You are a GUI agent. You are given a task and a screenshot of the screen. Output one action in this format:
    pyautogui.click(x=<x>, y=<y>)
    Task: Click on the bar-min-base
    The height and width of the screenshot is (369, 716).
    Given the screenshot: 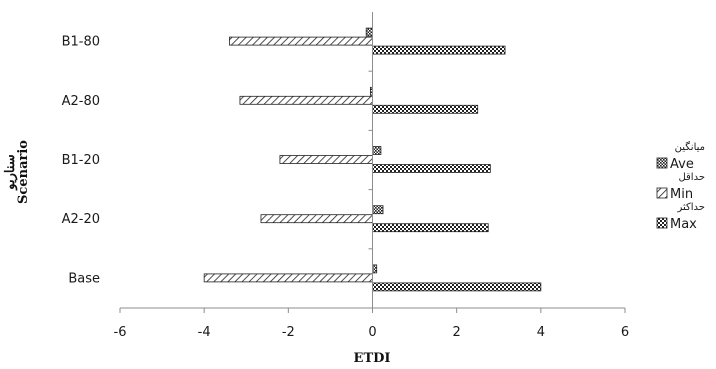 What is the action you would take?
    pyautogui.click(x=288, y=278)
    